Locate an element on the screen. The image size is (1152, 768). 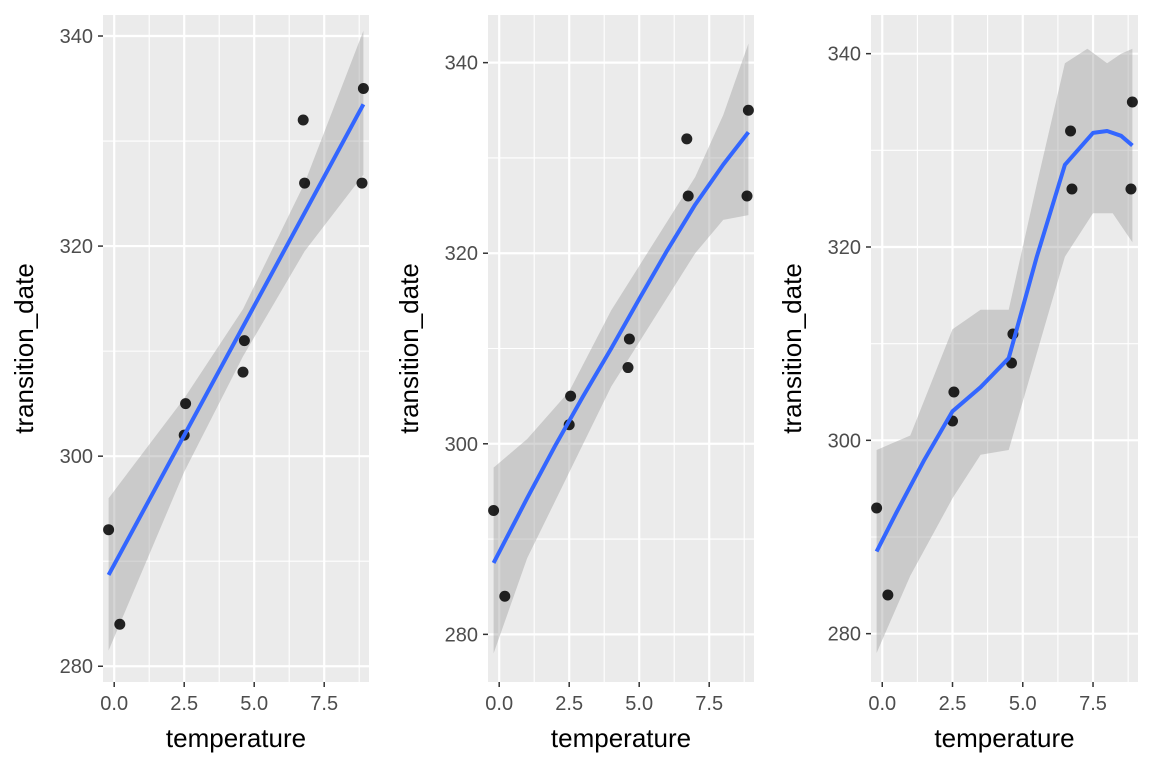
data-points is located at coordinates (621, 353).